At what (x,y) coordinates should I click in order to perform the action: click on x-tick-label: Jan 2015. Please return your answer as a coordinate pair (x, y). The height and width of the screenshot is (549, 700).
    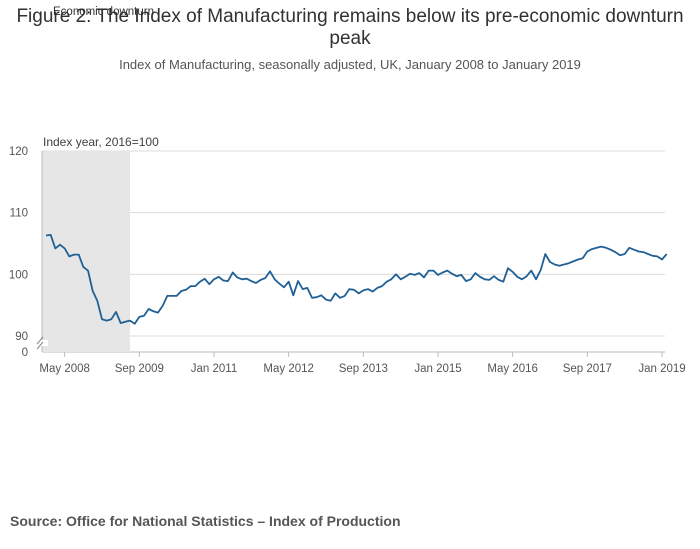
    Looking at the image, I should click on (437, 369).